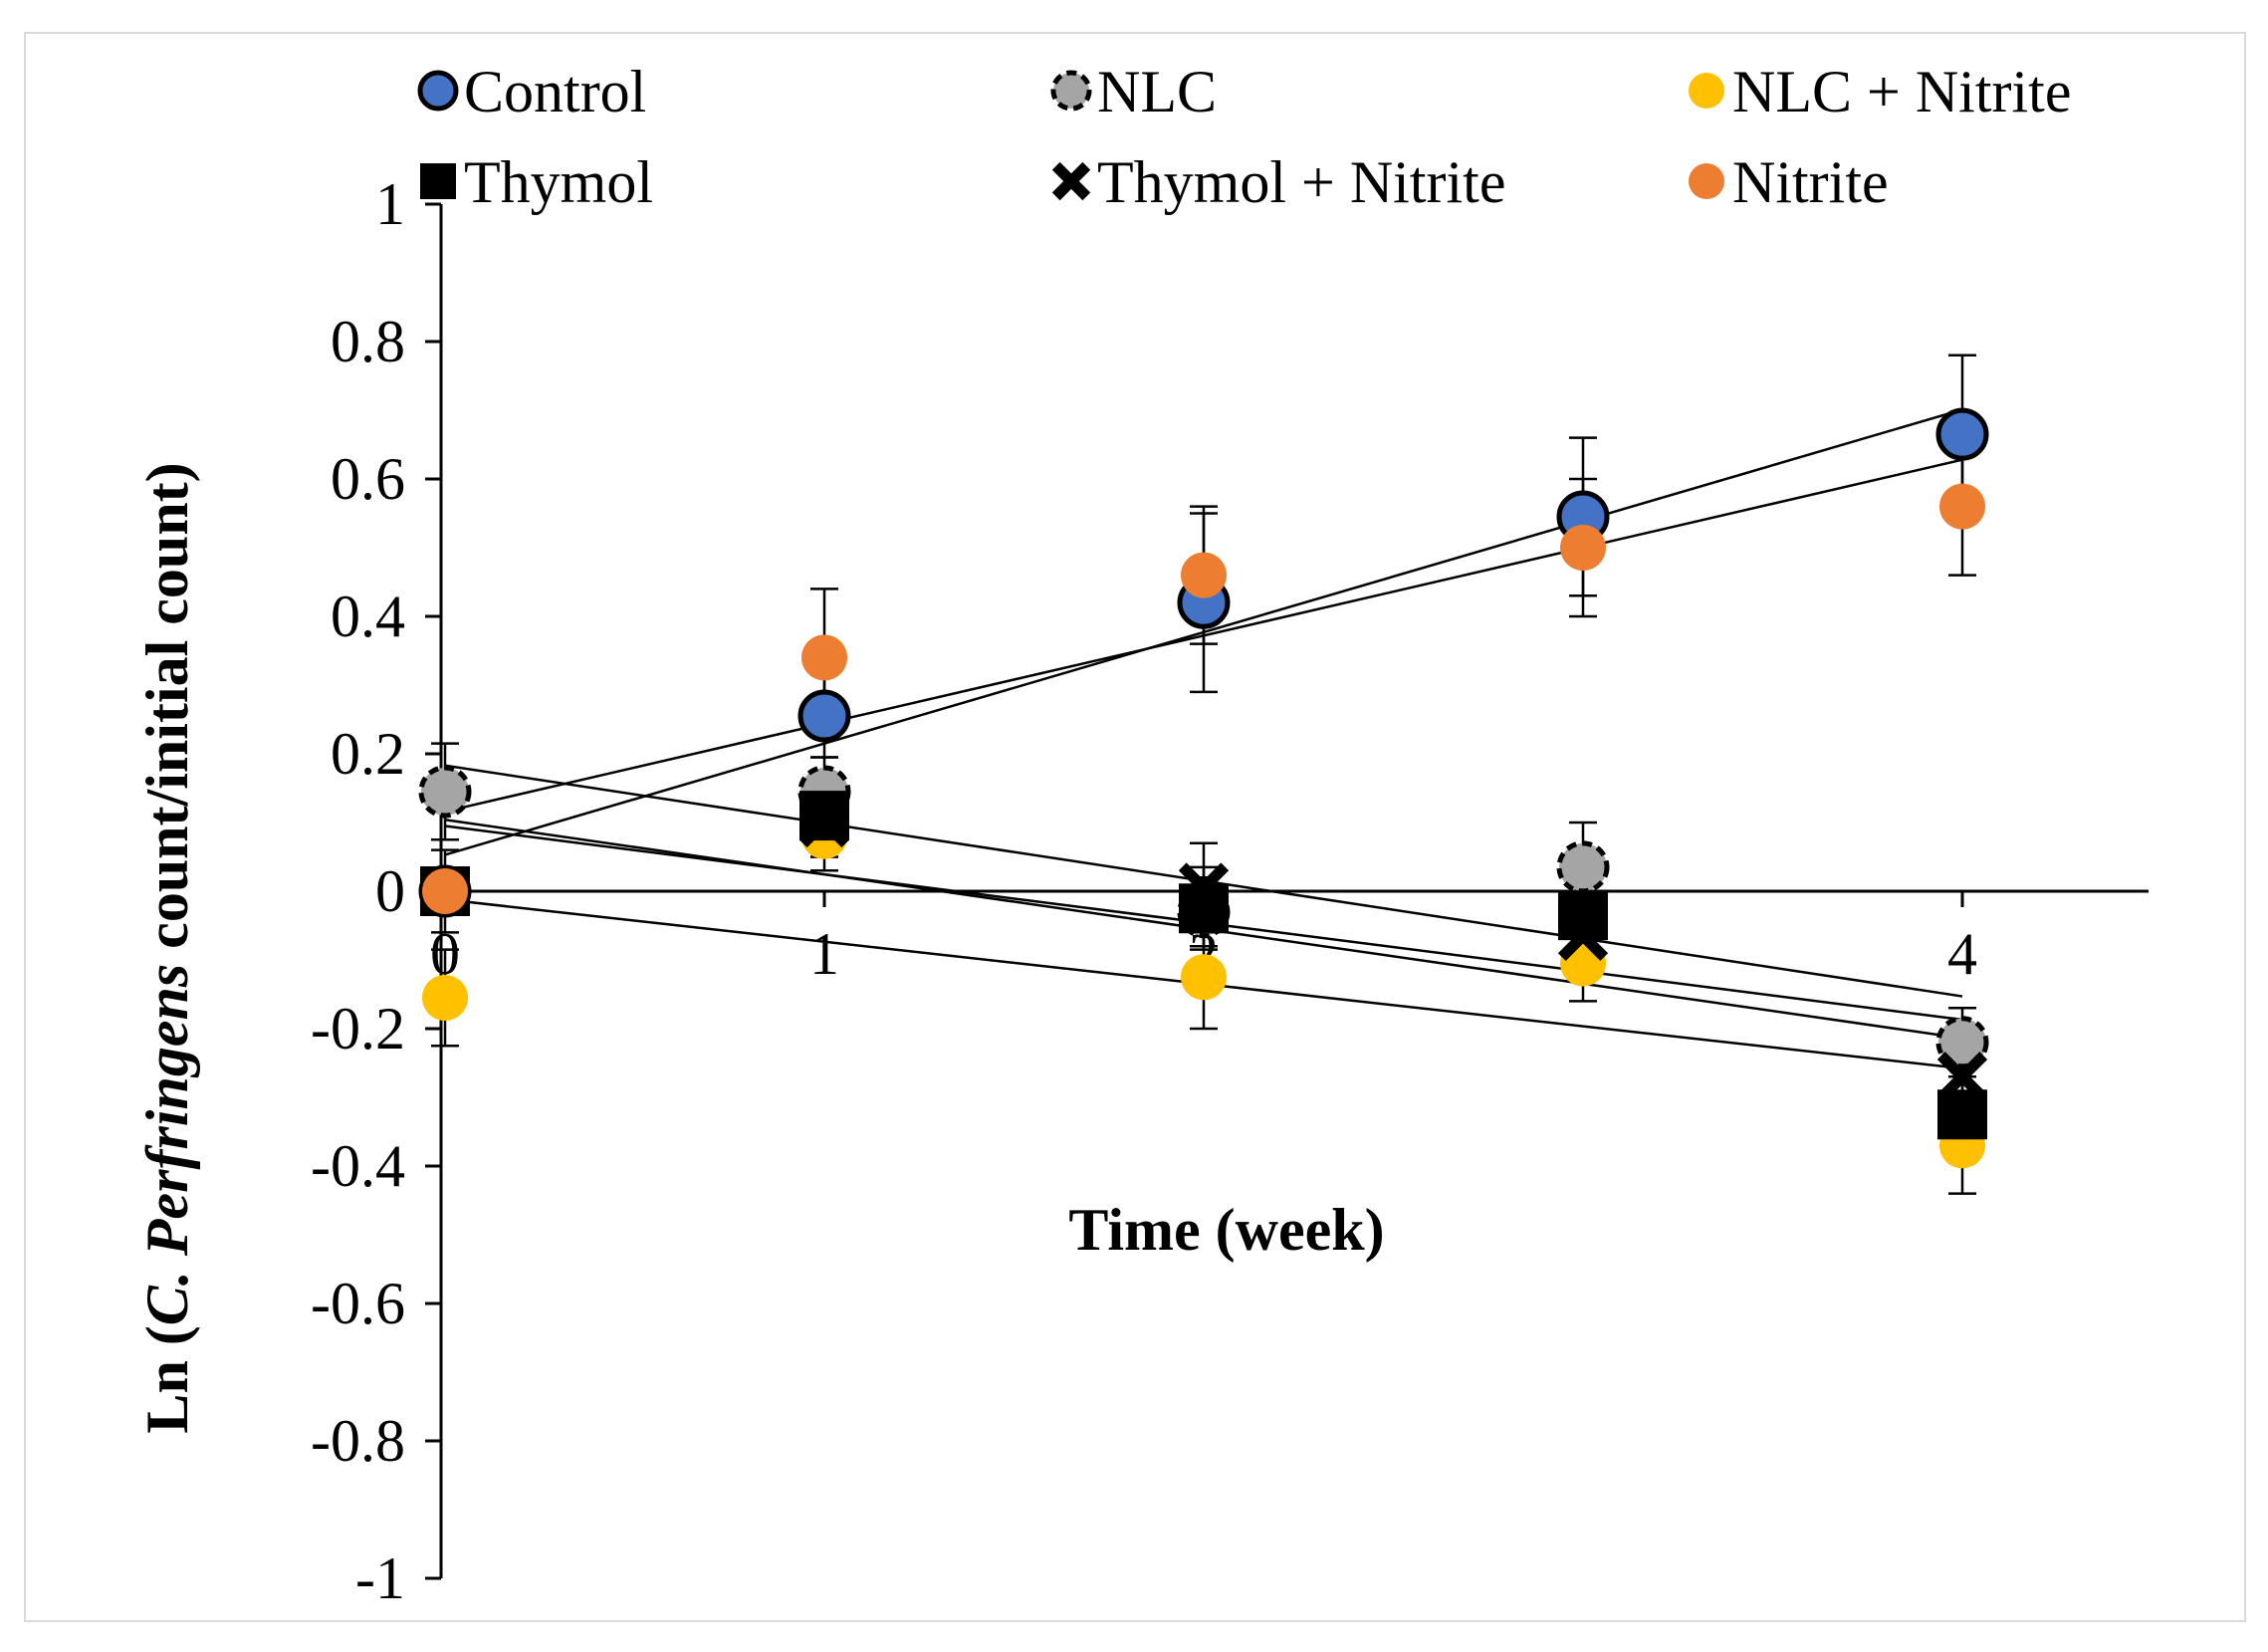  Describe the element at coordinates (1707, 181) in the screenshot. I see `legend-marker-nitrite` at that location.